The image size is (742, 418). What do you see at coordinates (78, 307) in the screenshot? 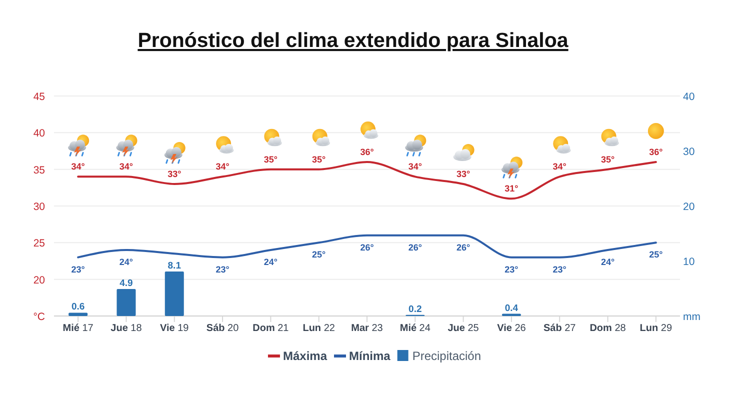
I see `data-label: 0.6` at bounding box center [78, 307].